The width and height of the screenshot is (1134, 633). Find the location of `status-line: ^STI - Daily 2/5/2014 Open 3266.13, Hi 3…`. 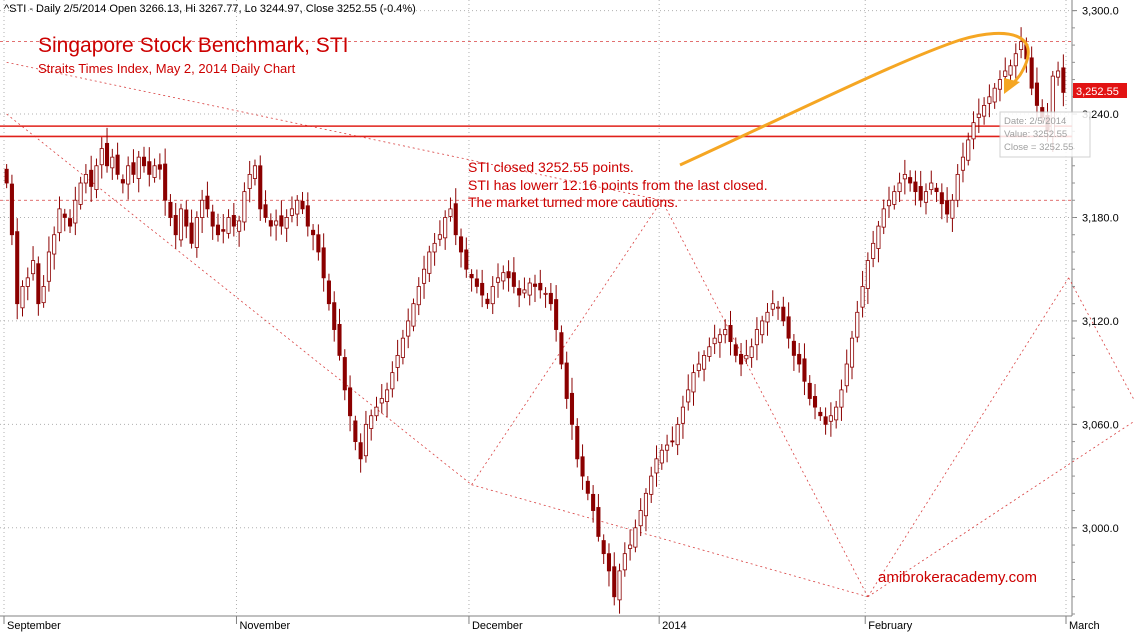

status-line: ^STI - Daily 2/5/2014 Open 3266.13, Hi 3… is located at coordinates (210, 9).